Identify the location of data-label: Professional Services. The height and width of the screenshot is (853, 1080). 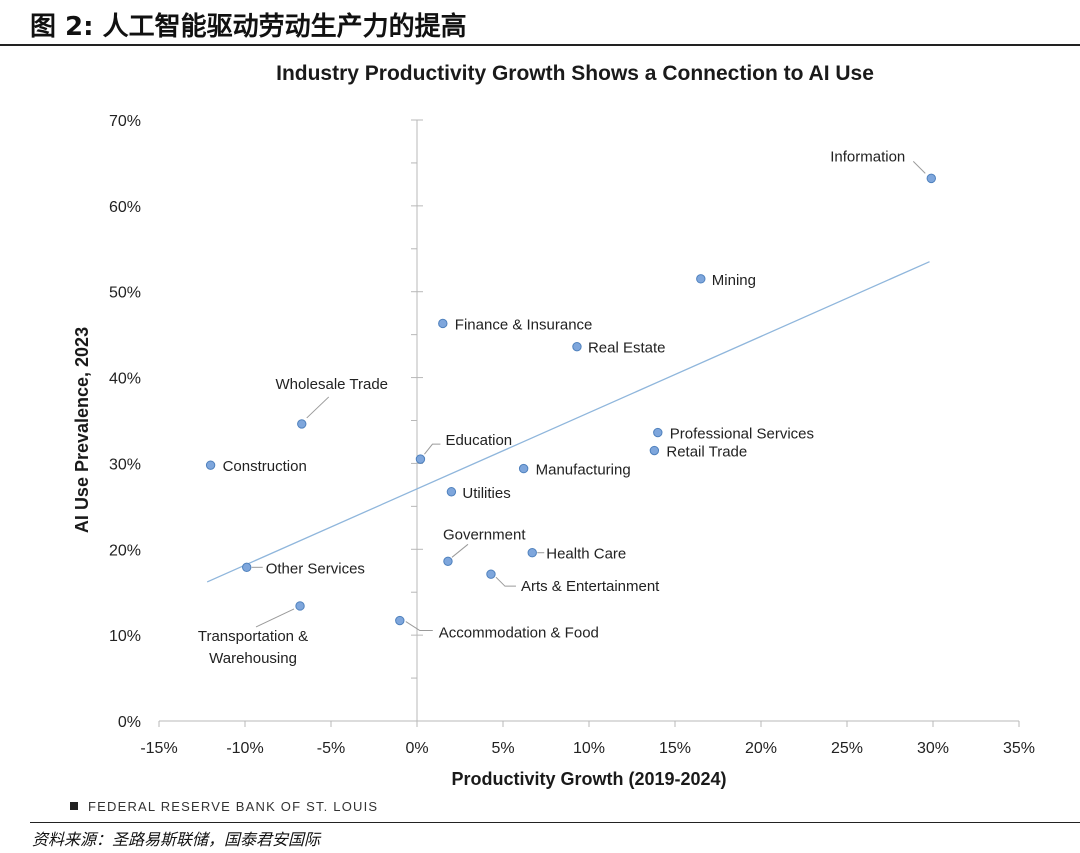
(742, 434).